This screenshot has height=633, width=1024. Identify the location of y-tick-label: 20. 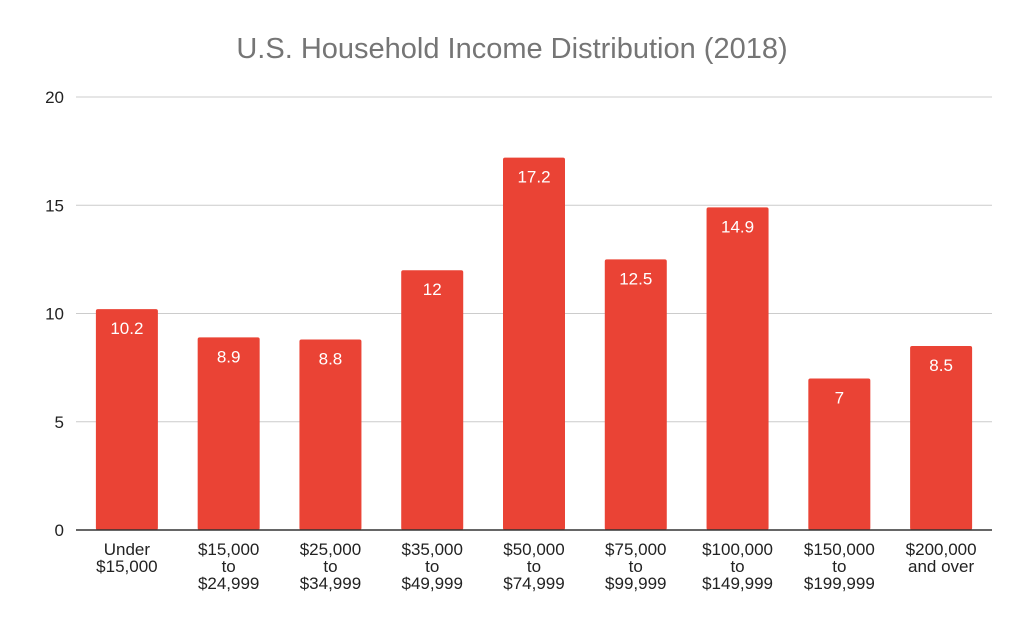
(54, 97).